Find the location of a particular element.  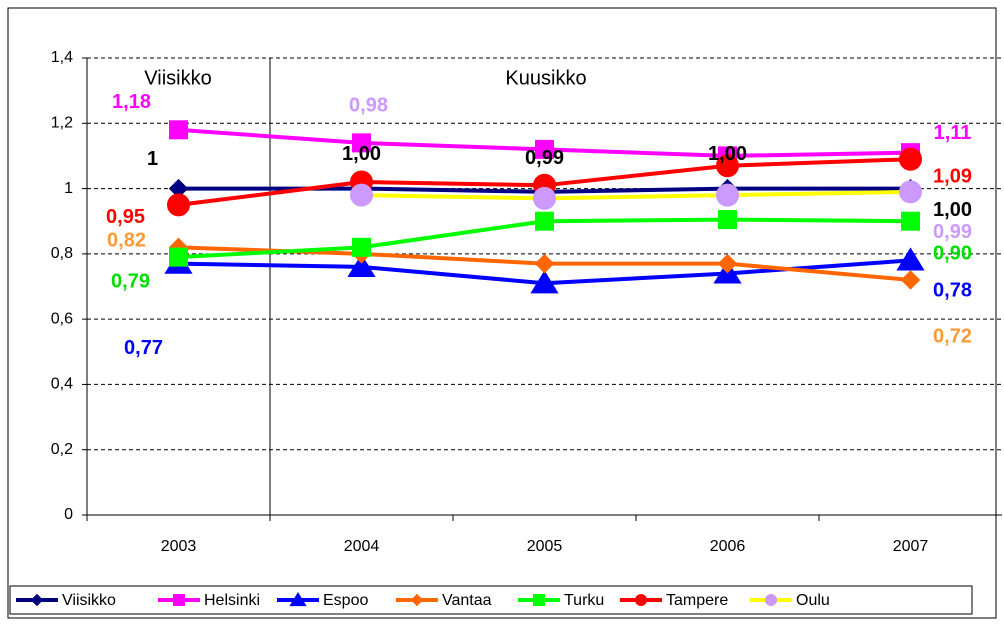

data-label: 1,09 is located at coordinates (952, 176).